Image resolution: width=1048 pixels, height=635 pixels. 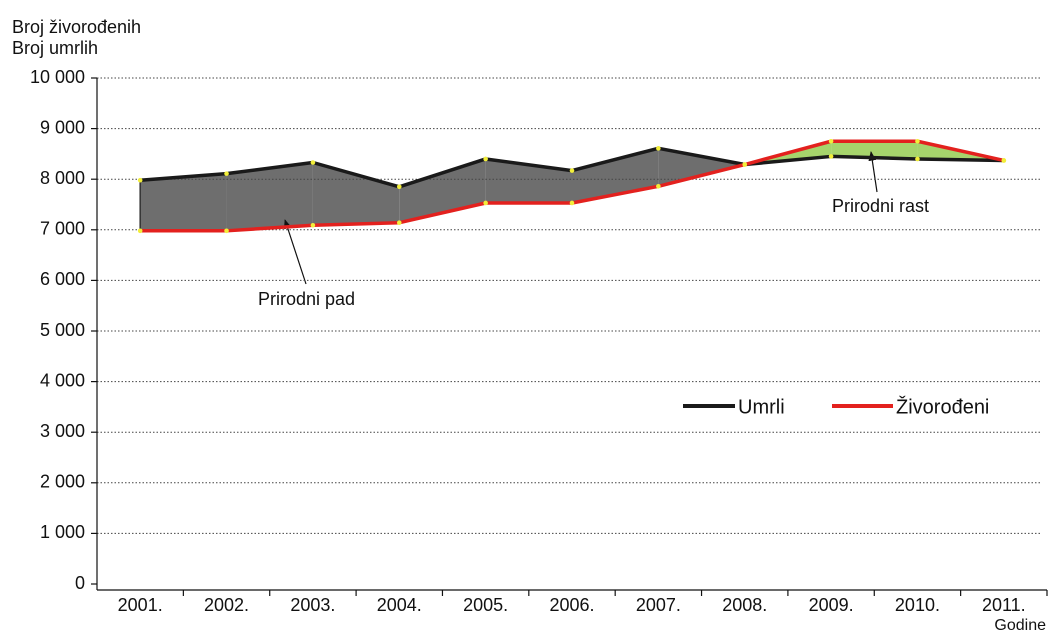 I want to click on x-axis-label: Godine, so click(x=1020, y=625).